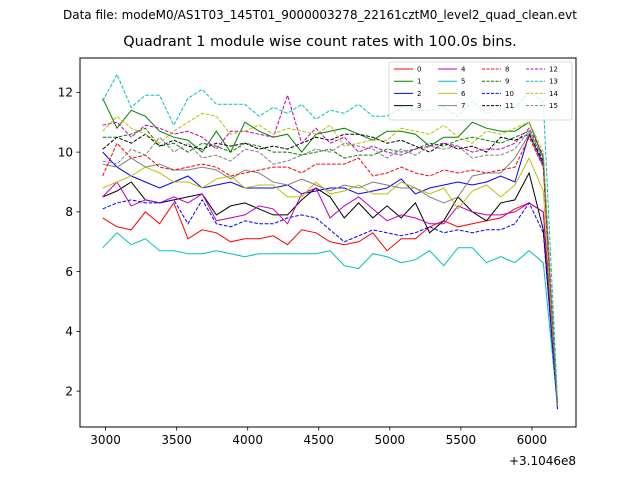  Describe the element at coordinates (105, 440) in the screenshot. I see `x-tick-label: 3000` at that location.